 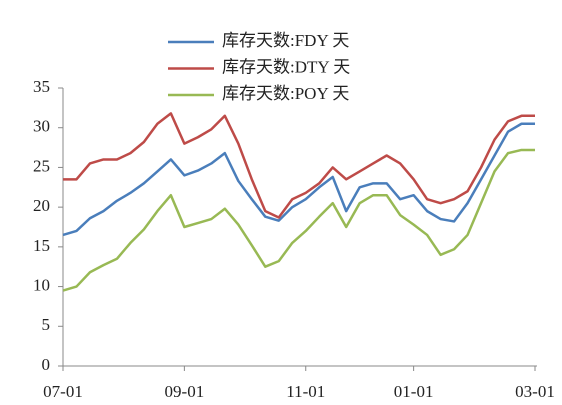 I want to click on x-tick-label: 11-01, so click(x=305, y=391).